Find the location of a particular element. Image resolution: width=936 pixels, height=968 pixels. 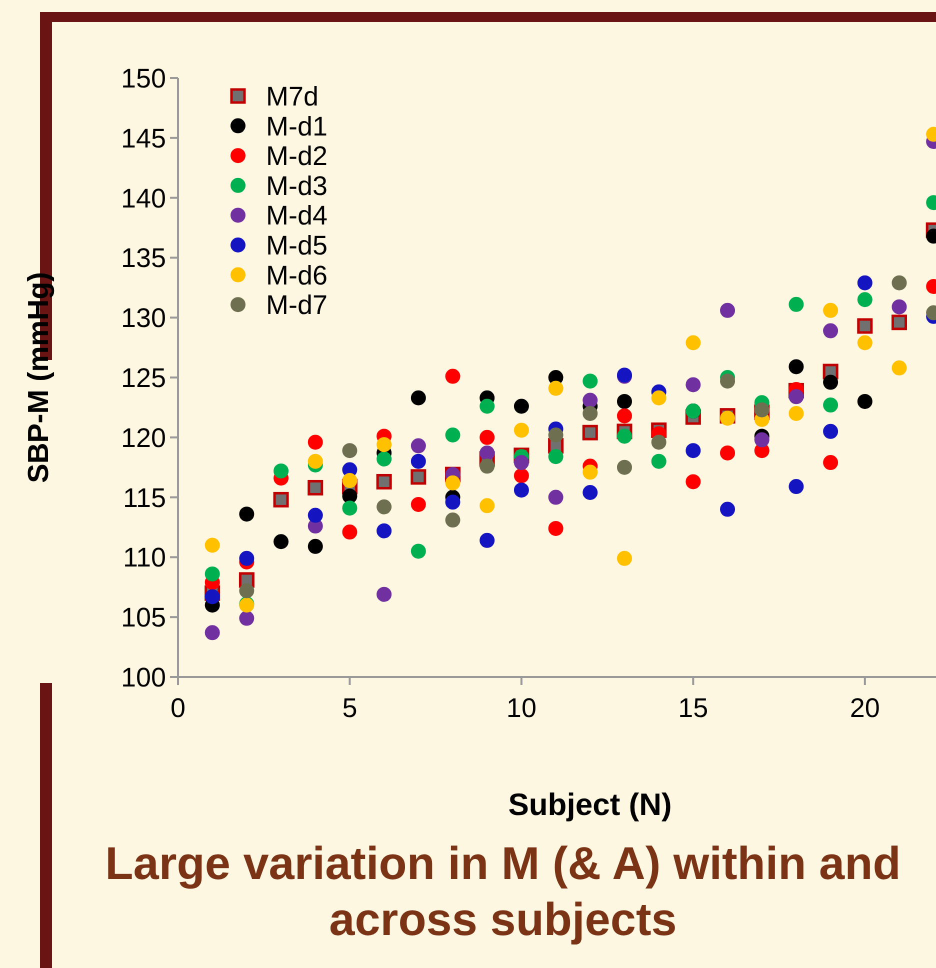

y-tick-label: 130 is located at coordinates (143, 318).